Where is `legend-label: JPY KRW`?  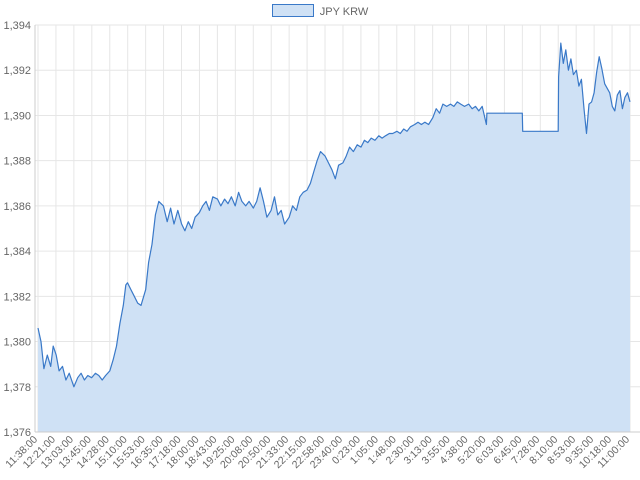 legend-label: JPY KRW is located at coordinates (344, 12).